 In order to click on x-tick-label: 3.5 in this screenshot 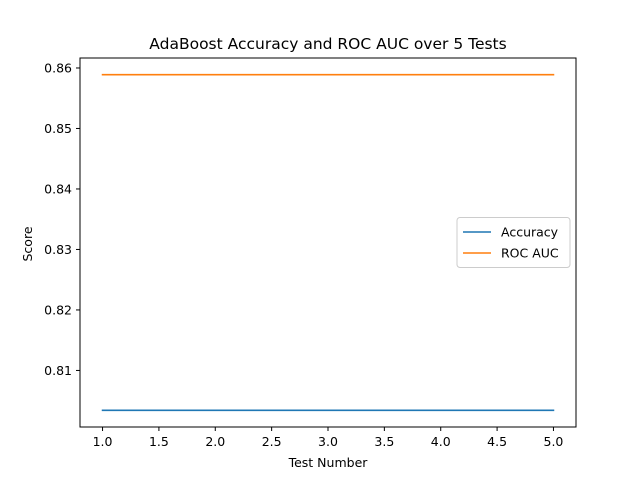, I will do `click(384, 441)`.